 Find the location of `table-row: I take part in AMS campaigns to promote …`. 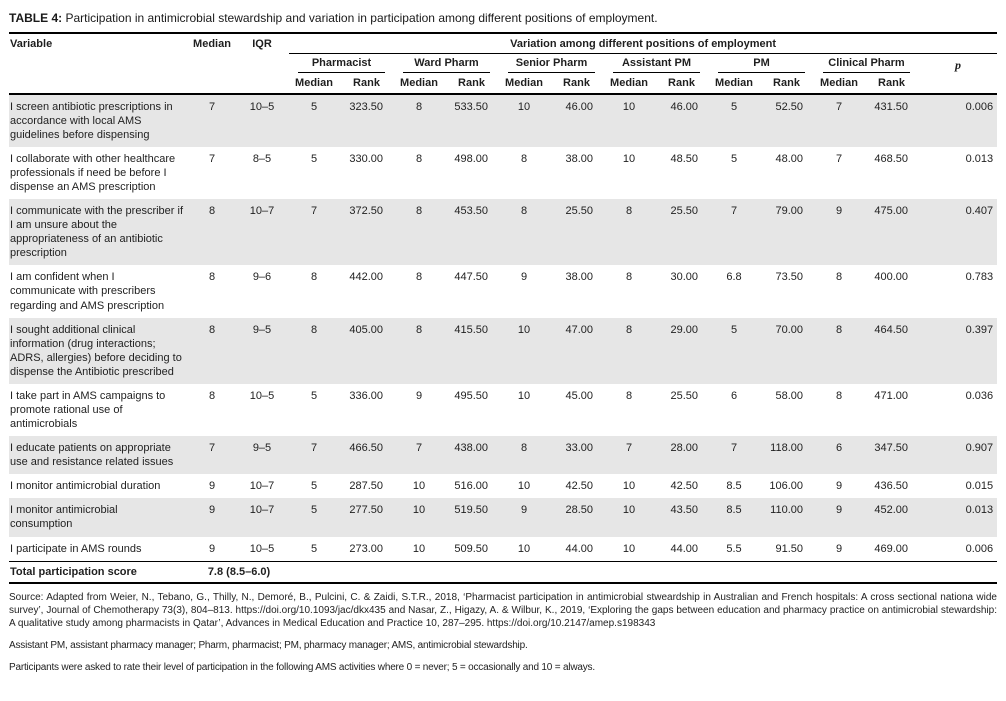

table-row: I take part in AMS campaigns to promote … is located at coordinates (503, 410).